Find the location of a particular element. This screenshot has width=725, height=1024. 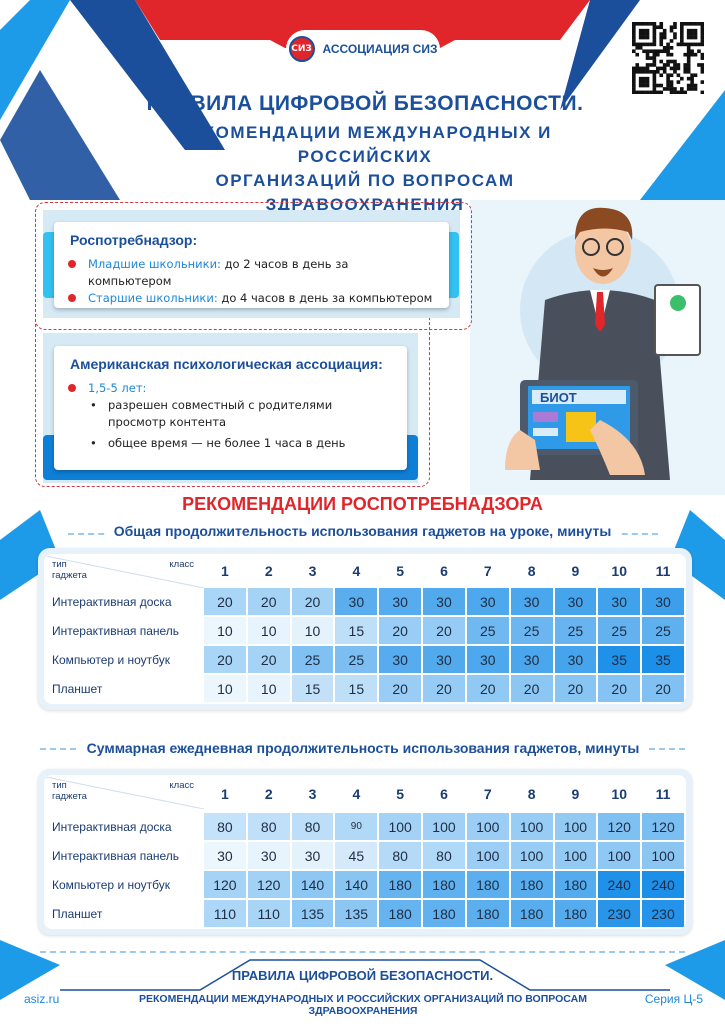

item-label: Младшие школьники: is located at coordinates (154, 264).